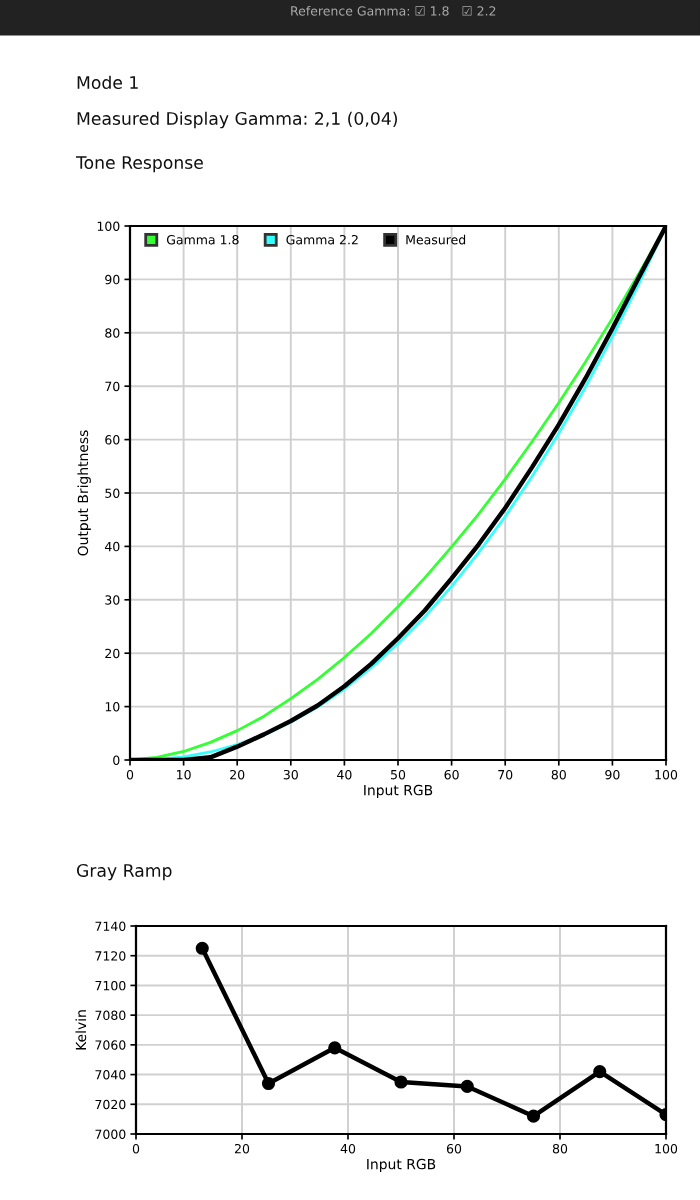 This screenshot has height=1200, width=700. What do you see at coordinates (124, 872) in the screenshot?
I see `chart-title: Gray Ramp` at bounding box center [124, 872].